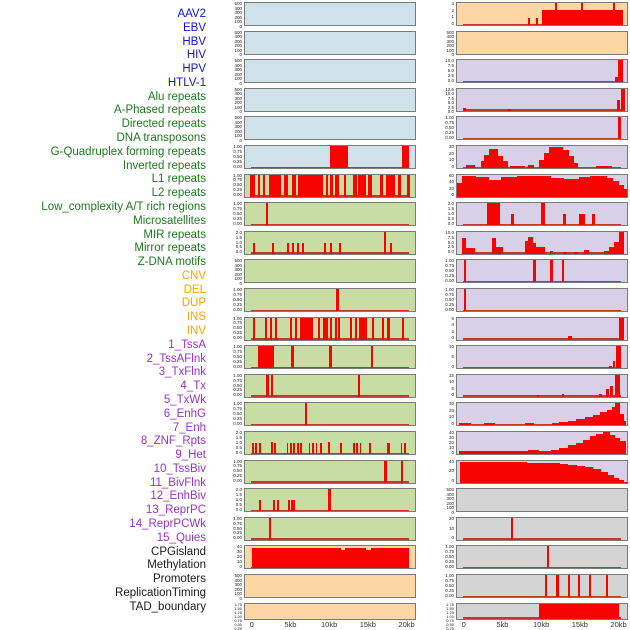 This screenshot has width=630, height=630. I want to click on track-label-2-tssaflnk: 2_TssAFlnk, so click(176, 358).